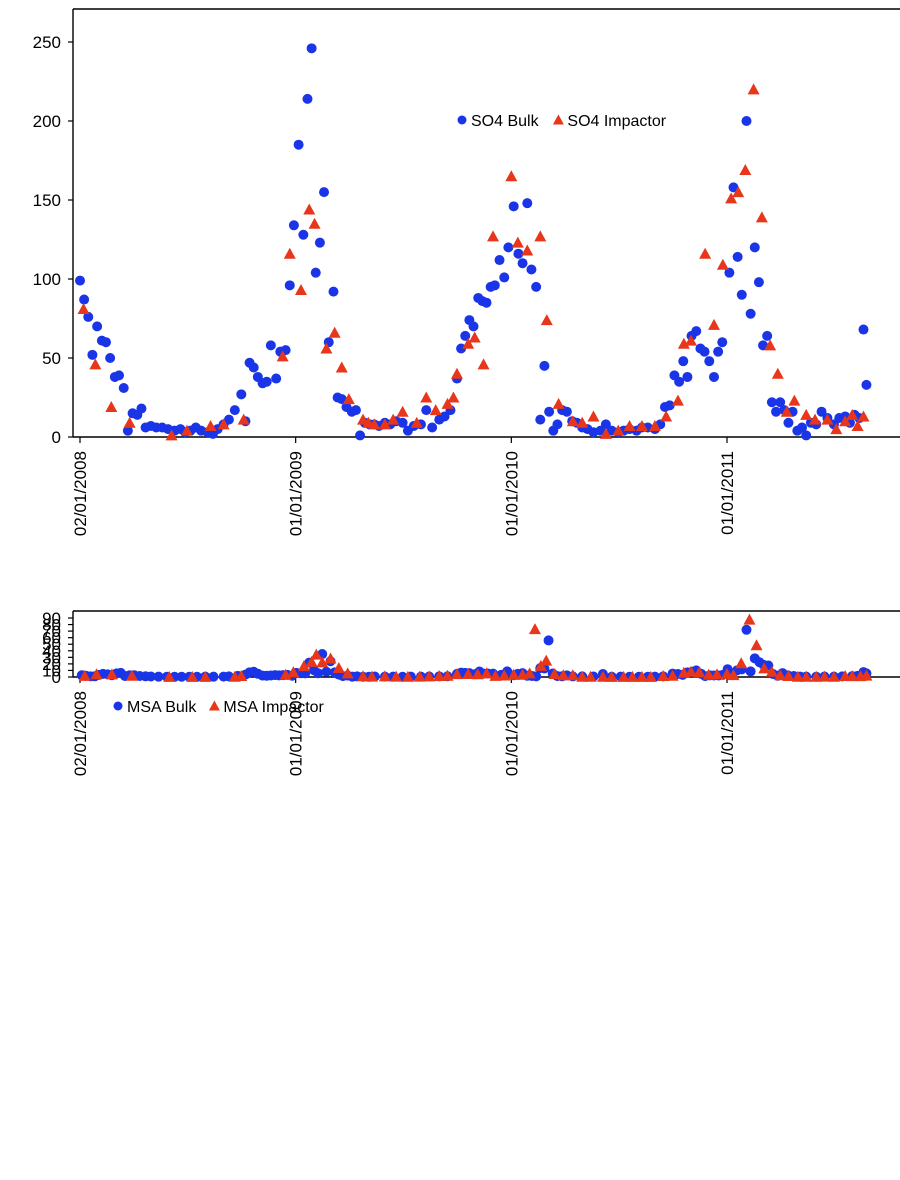 This screenshot has width=900, height=1180. Describe the element at coordinates (727, 493) in the screenshot. I see `x-tick-label: 01/01/2011` at that location.